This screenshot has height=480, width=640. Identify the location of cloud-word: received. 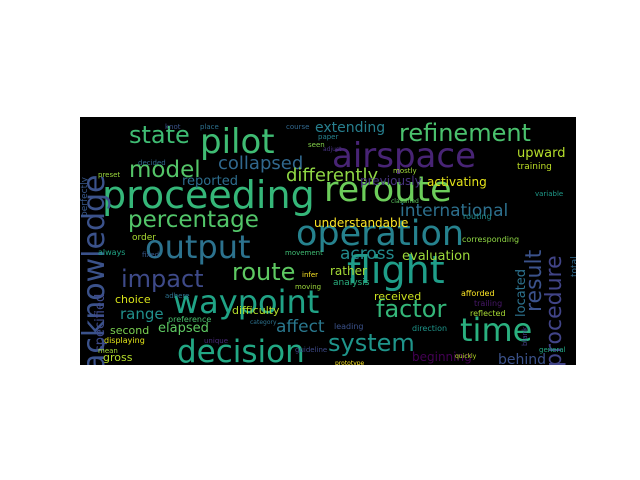
(397, 296).